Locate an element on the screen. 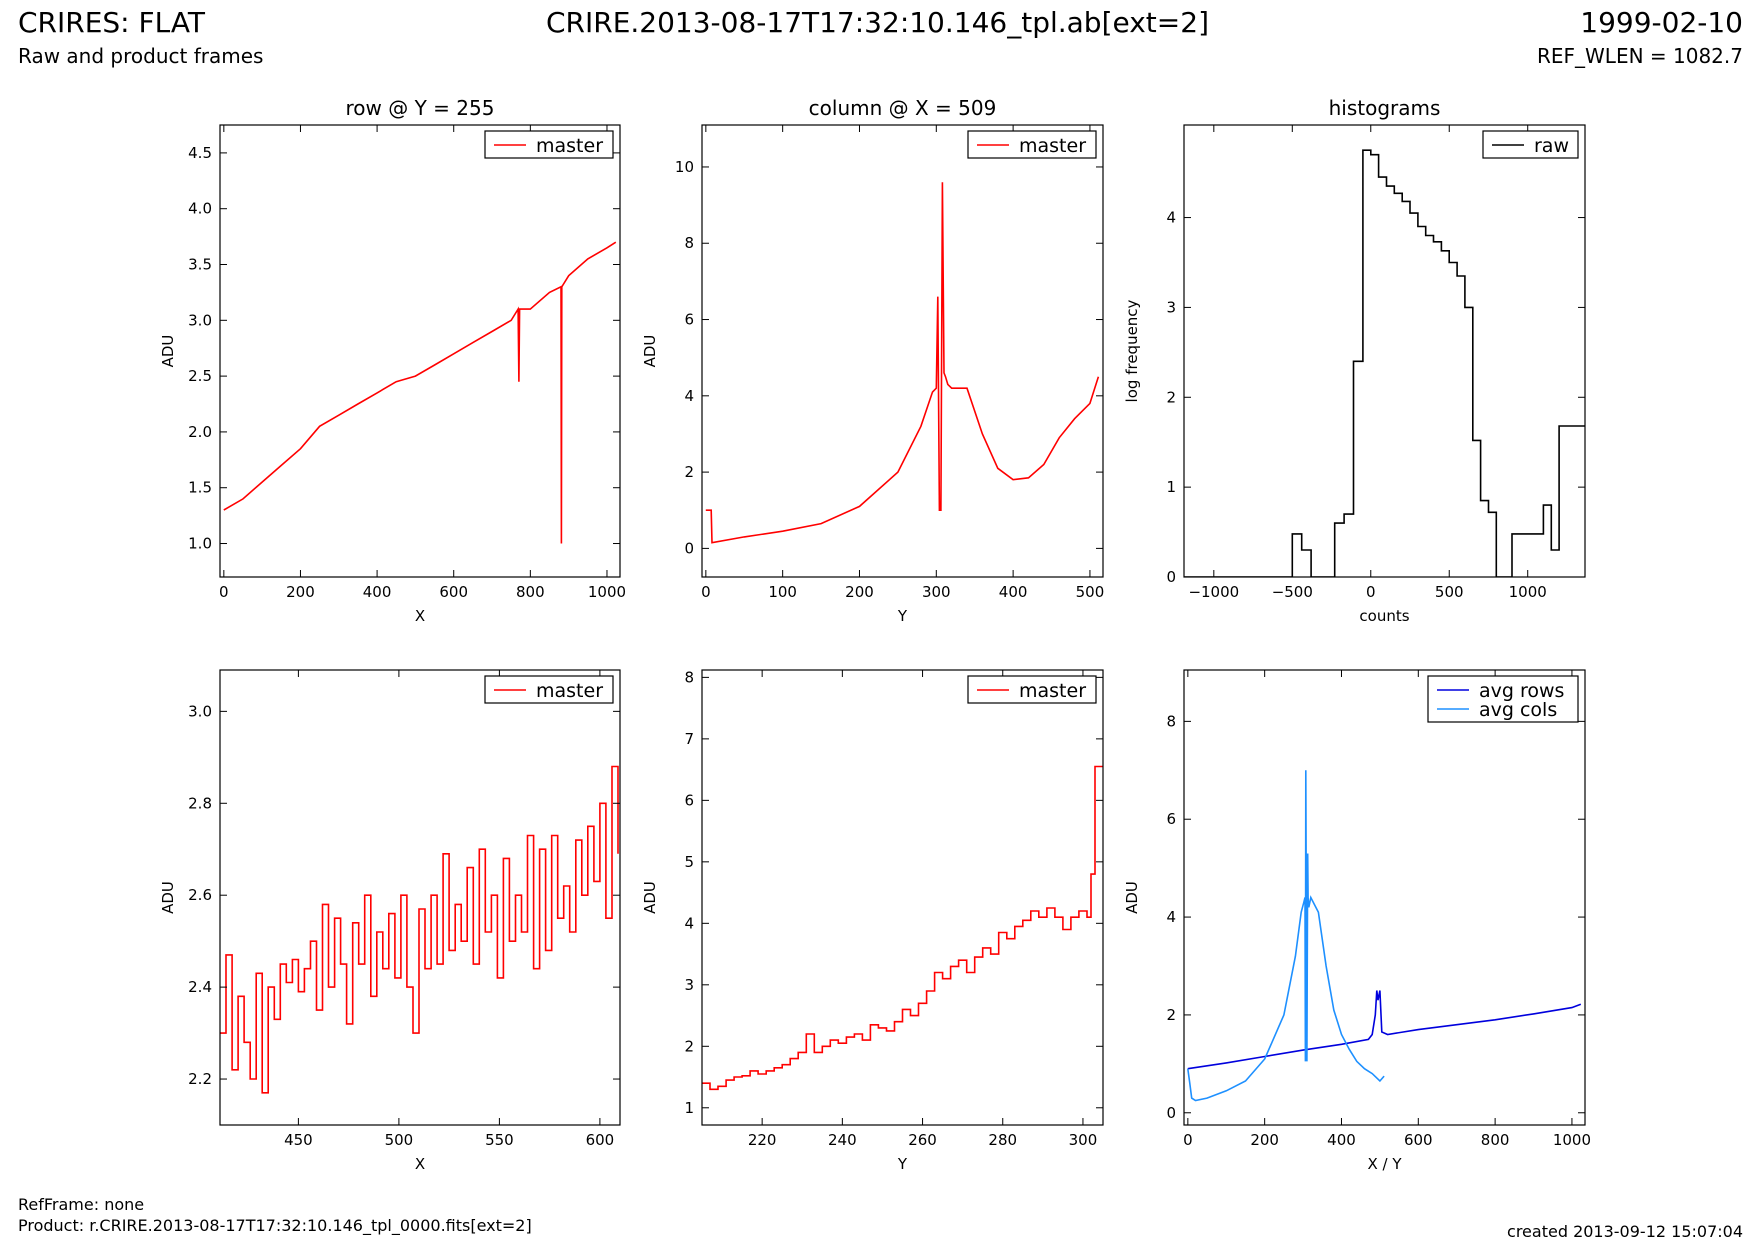 This screenshot has height=1245, width=1755. figure-subtitle: Raw and product frames is located at coordinates (141, 56).